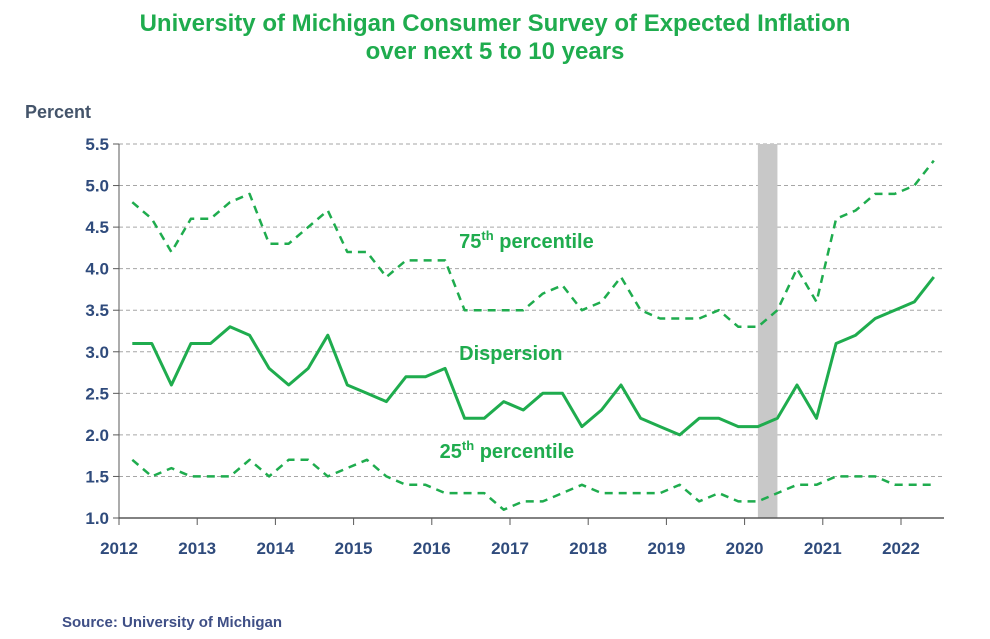 The width and height of the screenshot is (990, 639). What do you see at coordinates (97, 227) in the screenshot?
I see `y-tick-label: 4.5` at bounding box center [97, 227].